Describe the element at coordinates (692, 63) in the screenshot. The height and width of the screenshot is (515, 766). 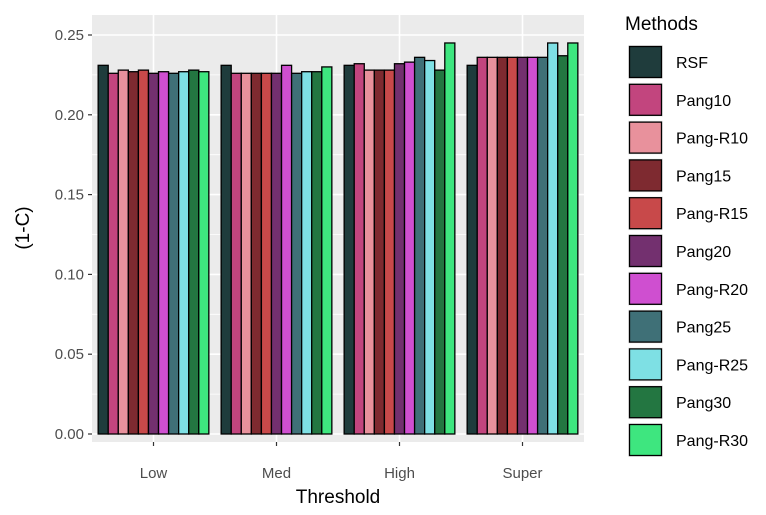
I see `legend-label-rsf: RSF` at that location.